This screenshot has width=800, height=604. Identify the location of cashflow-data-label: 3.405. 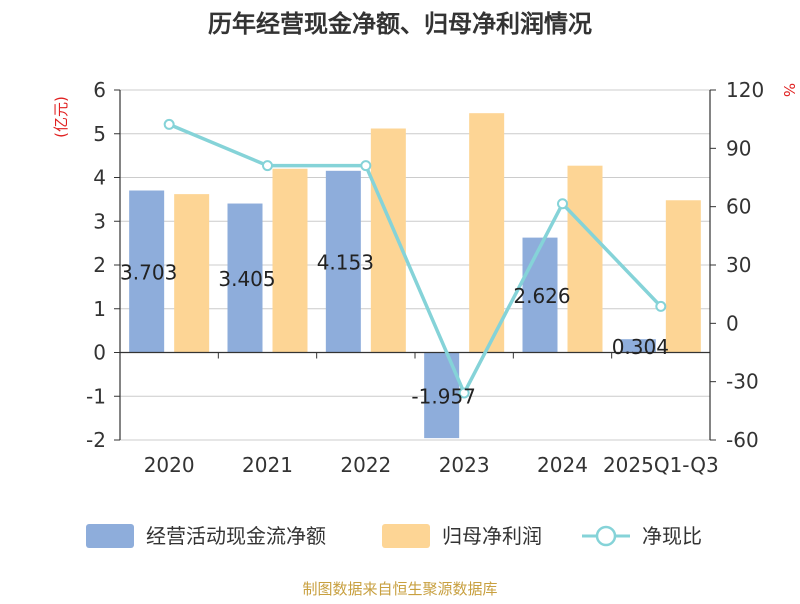
(246, 279).